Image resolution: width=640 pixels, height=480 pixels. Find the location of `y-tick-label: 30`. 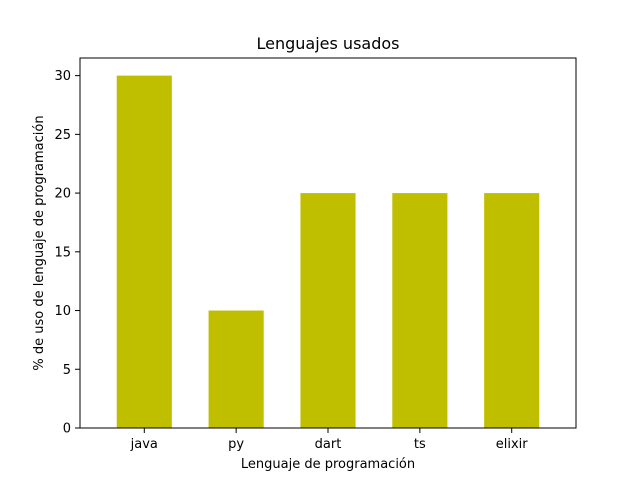

y-tick-label: 30 is located at coordinates (62, 76).